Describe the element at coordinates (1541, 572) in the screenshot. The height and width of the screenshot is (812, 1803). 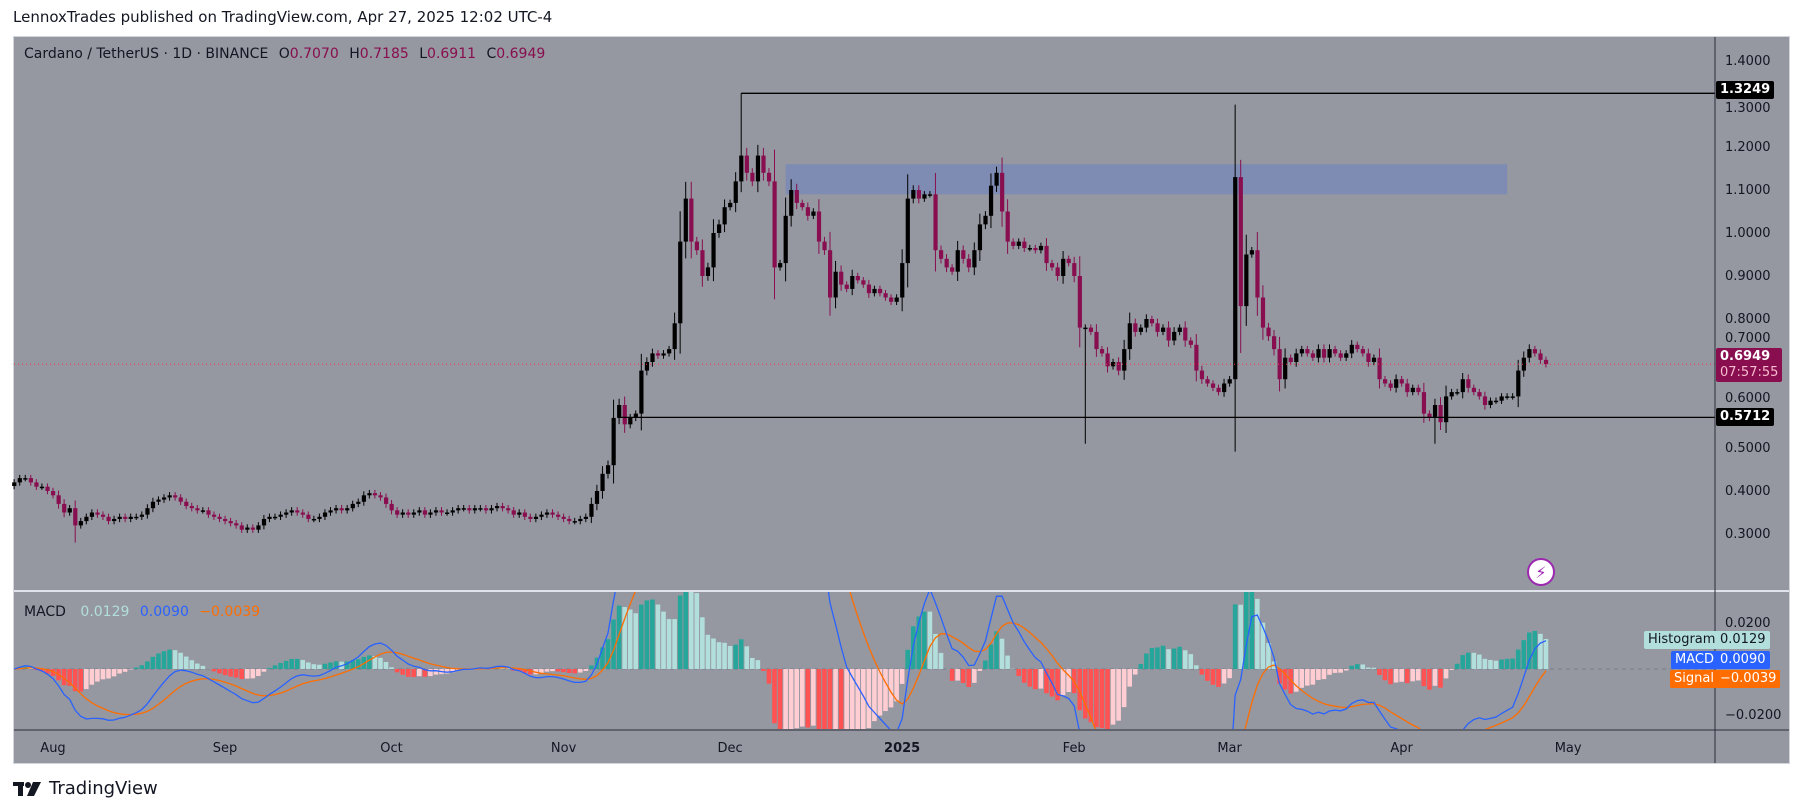
I see `lightning-bolt-icon: ⚡` at that location.